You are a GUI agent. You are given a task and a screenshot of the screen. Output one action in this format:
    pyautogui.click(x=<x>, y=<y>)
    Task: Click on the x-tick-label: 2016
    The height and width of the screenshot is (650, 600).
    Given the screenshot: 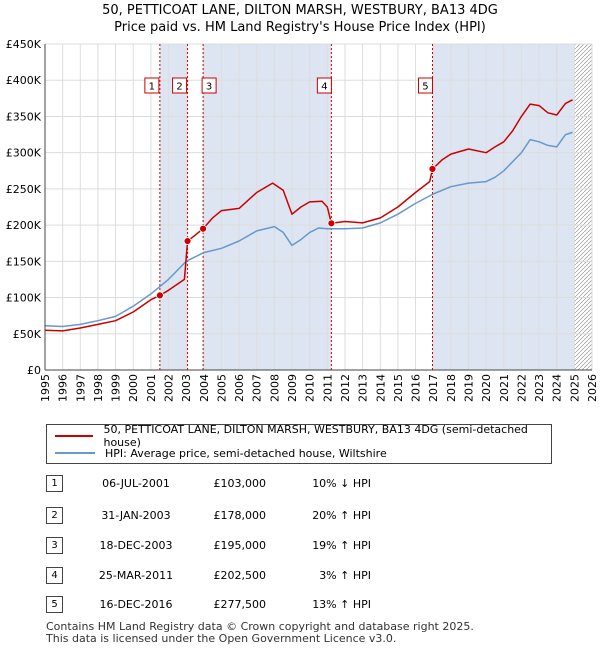 What is the action you would take?
    pyautogui.click(x=416, y=388)
    